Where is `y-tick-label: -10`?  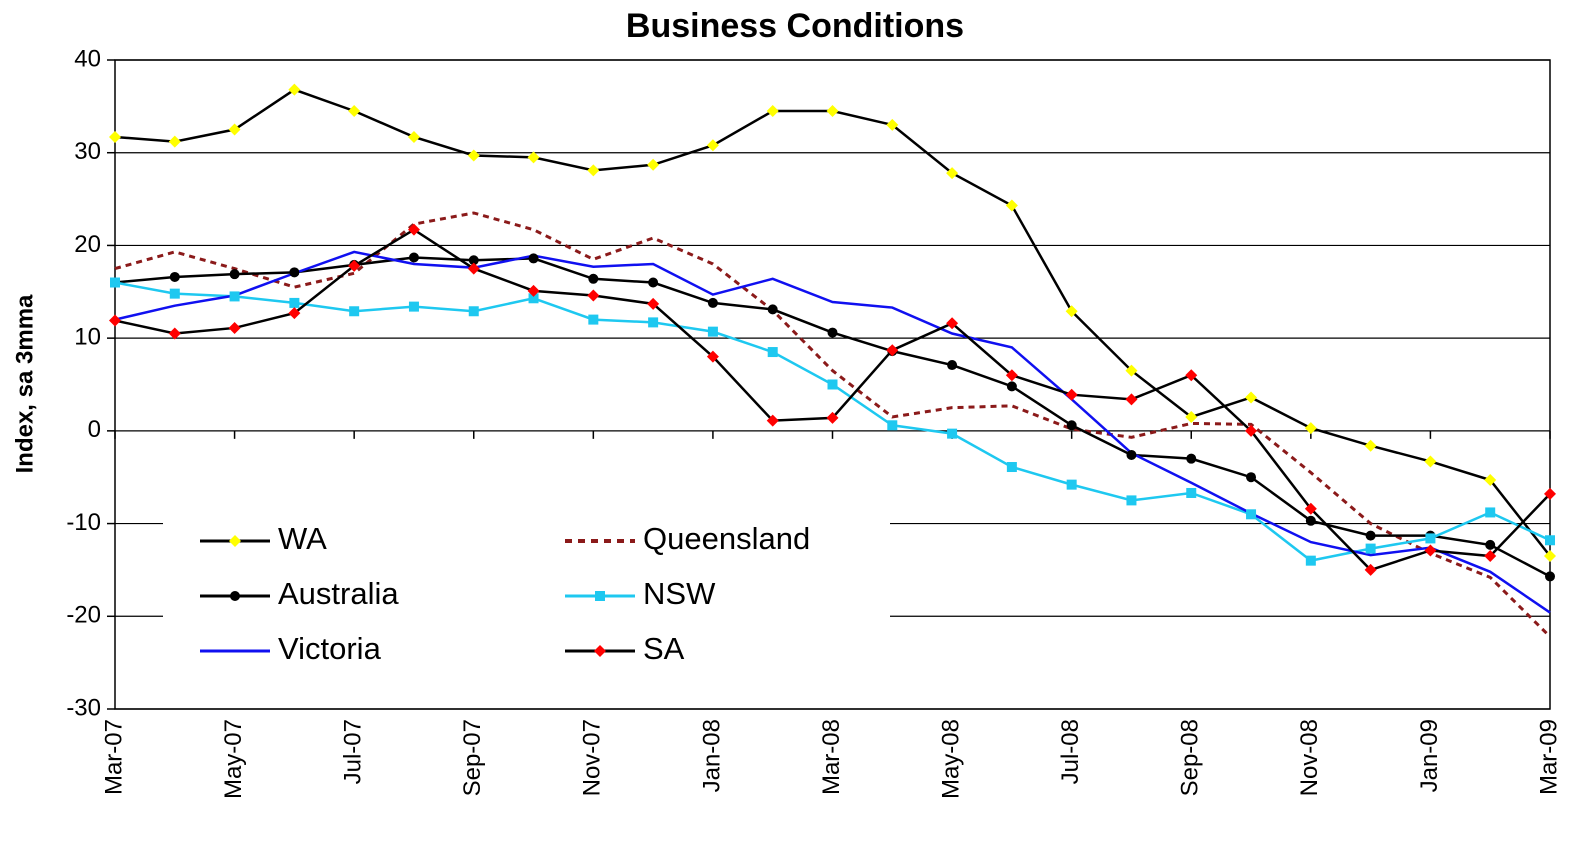
y-tick-label: -10 is located at coordinates (83, 522).